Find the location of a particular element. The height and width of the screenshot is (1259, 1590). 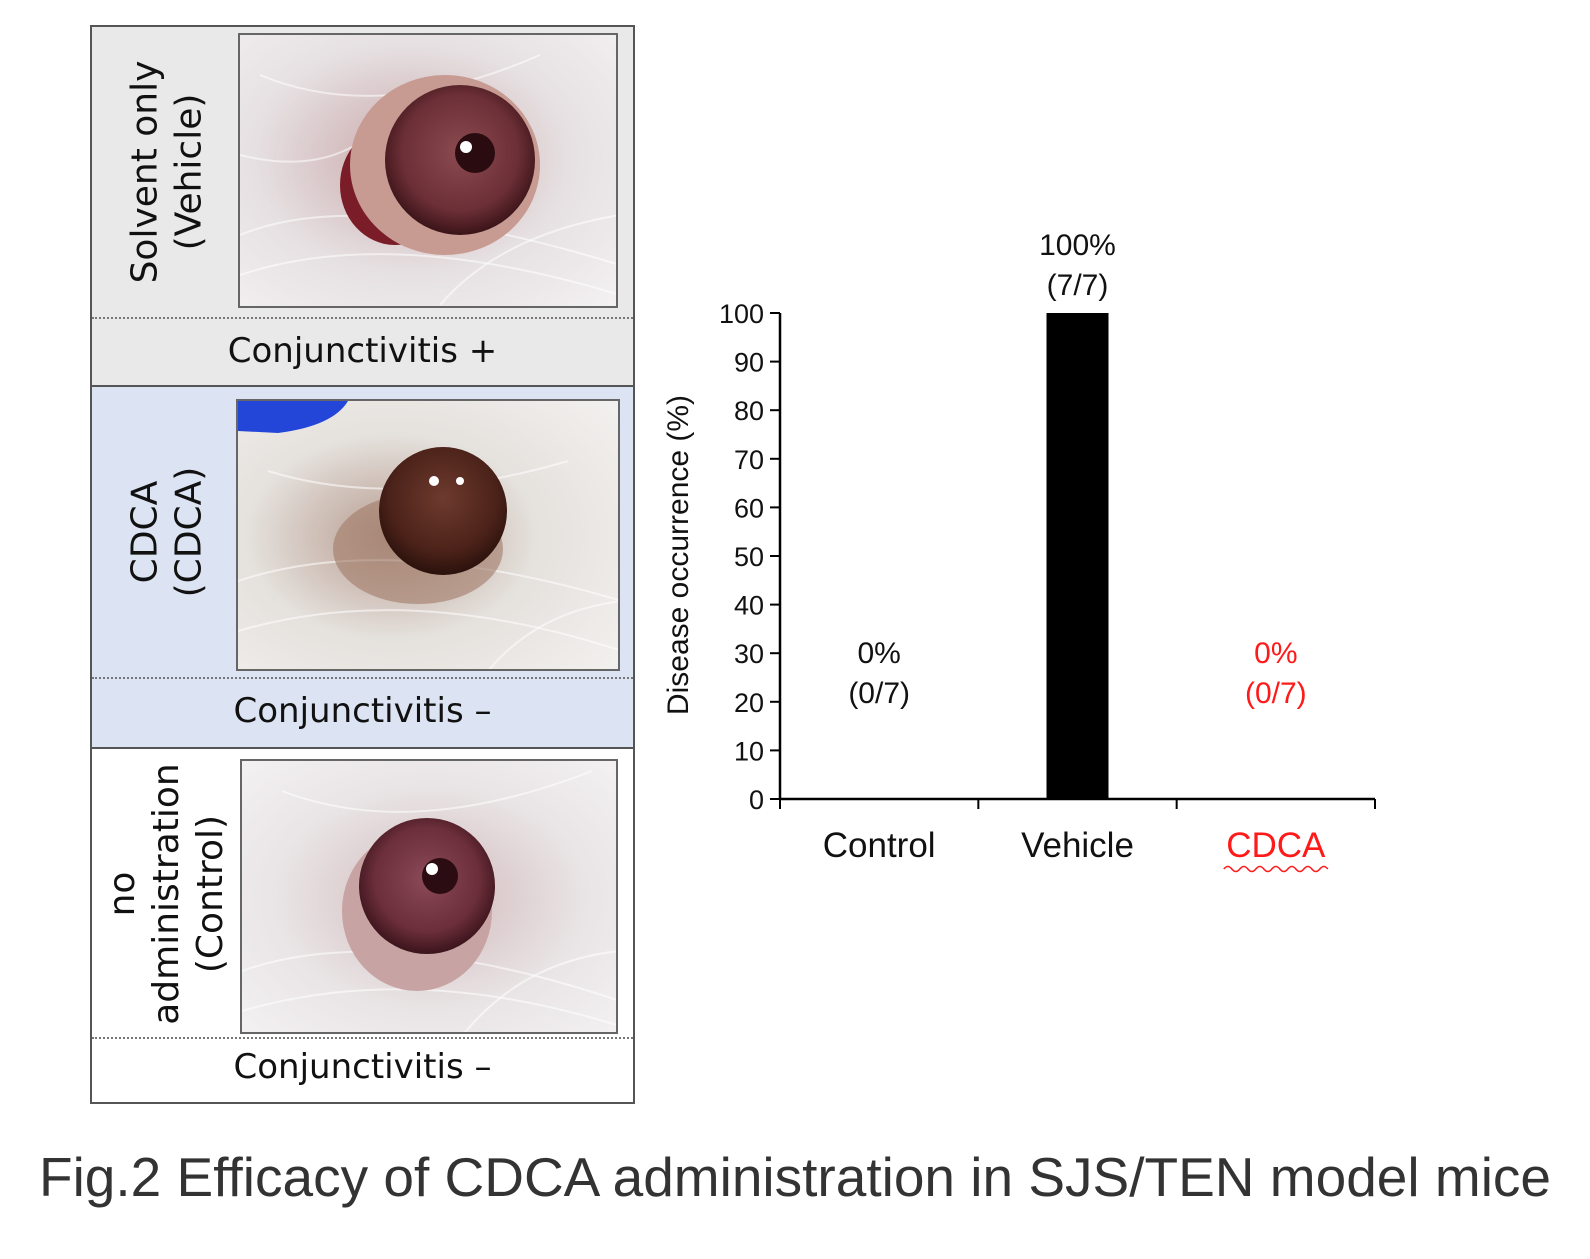

y-tick-label: 0 is located at coordinates (756, 800).